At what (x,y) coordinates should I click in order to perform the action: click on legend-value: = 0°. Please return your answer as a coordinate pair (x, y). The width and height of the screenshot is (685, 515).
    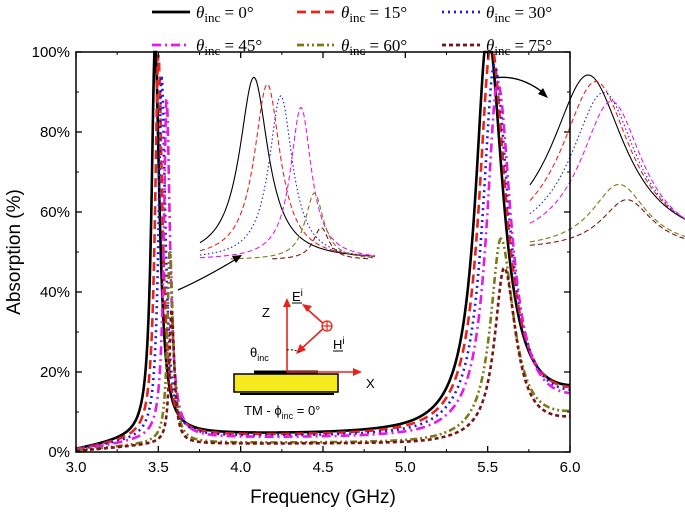
    Looking at the image, I should click on (236, 12).